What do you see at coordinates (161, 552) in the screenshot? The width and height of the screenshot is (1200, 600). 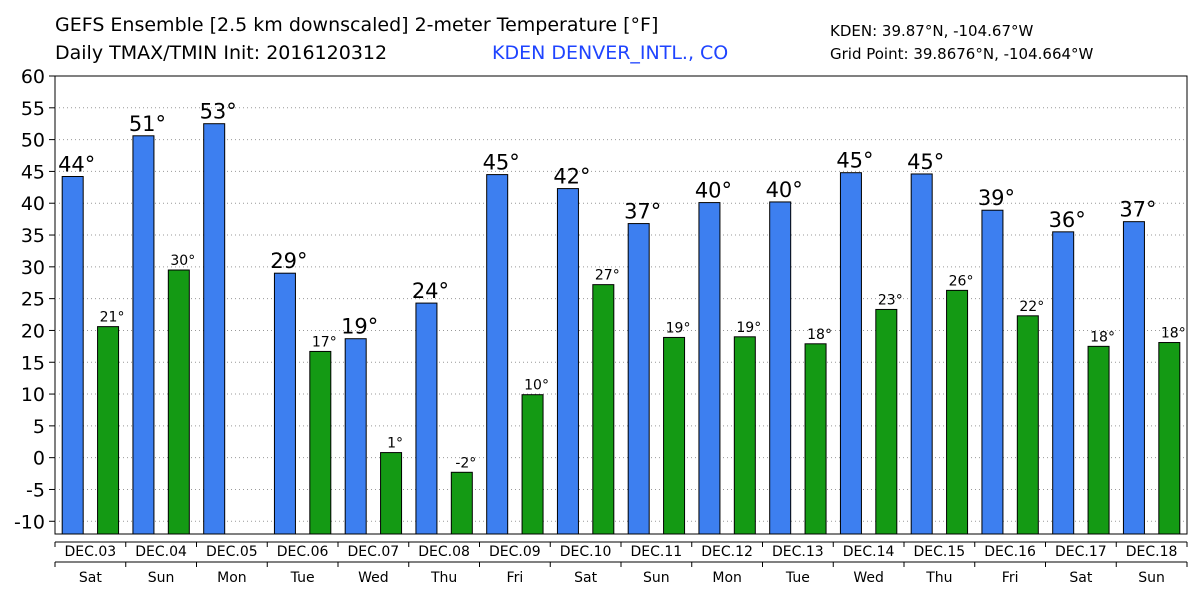 I see `date-label: DEC.04` at bounding box center [161, 552].